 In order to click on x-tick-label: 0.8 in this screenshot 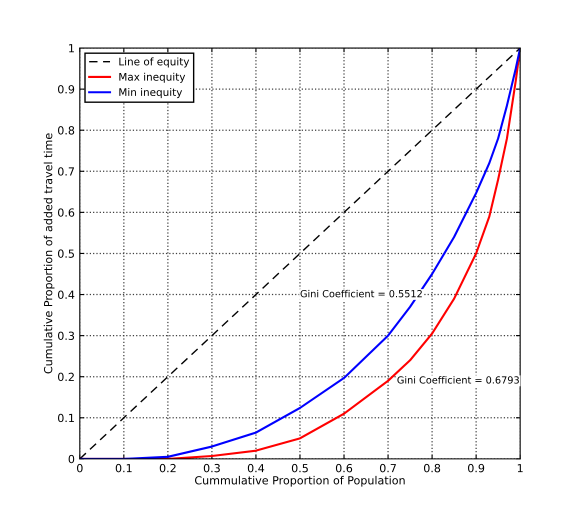, I will do `click(432, 468)`.